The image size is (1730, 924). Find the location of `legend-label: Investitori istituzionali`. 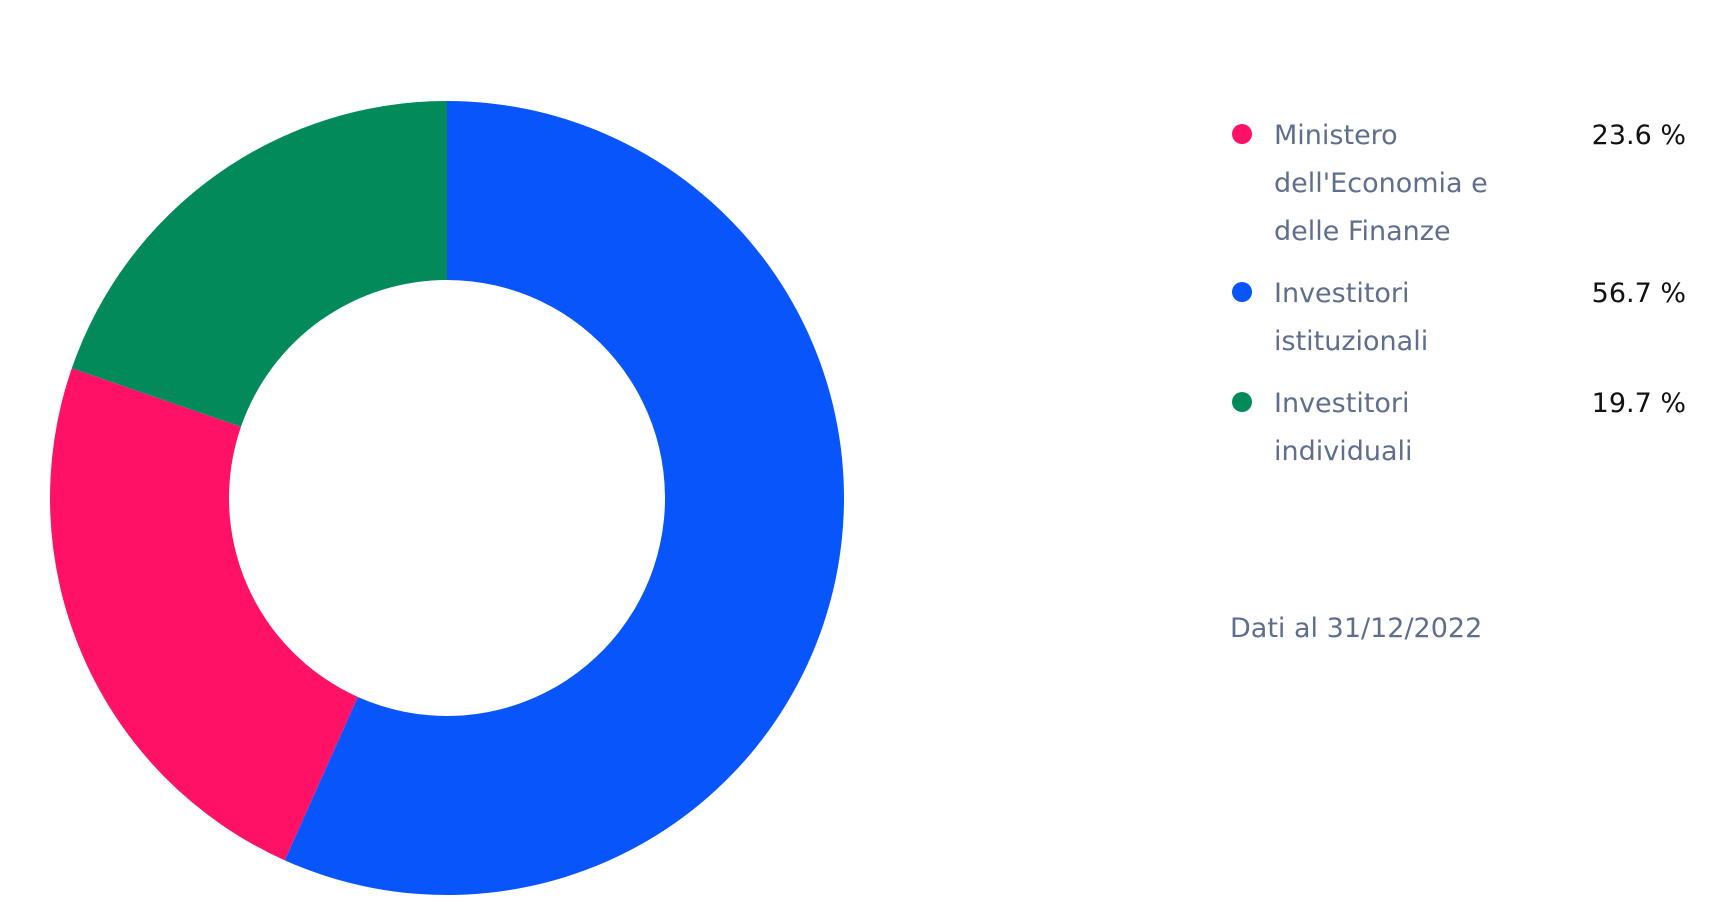

legend-label: Investitori istituzionali is located at coordinates (1351, 317).